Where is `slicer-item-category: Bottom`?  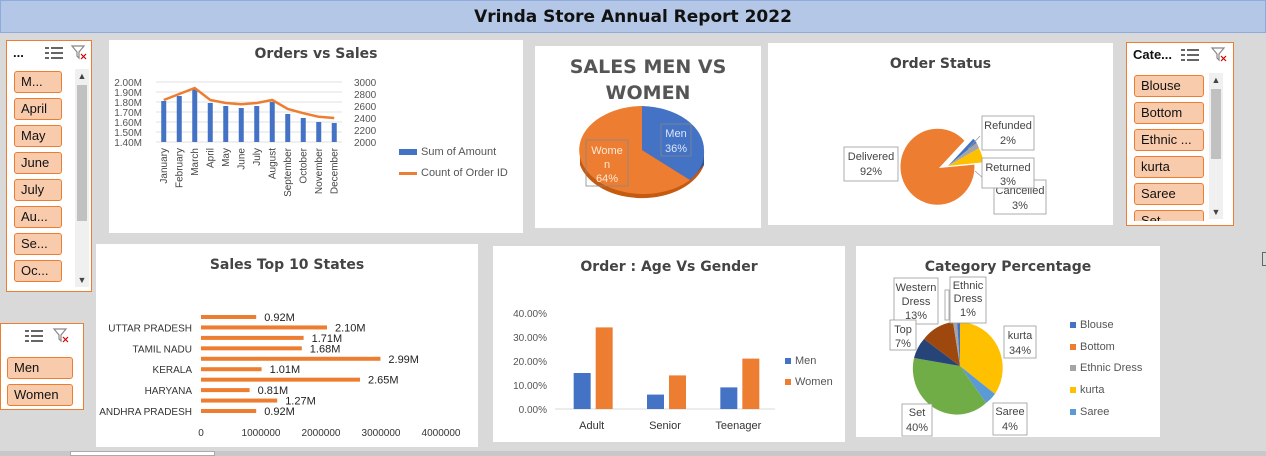
slicer-item-category: Bottom is located at coordinates (1169, 113).